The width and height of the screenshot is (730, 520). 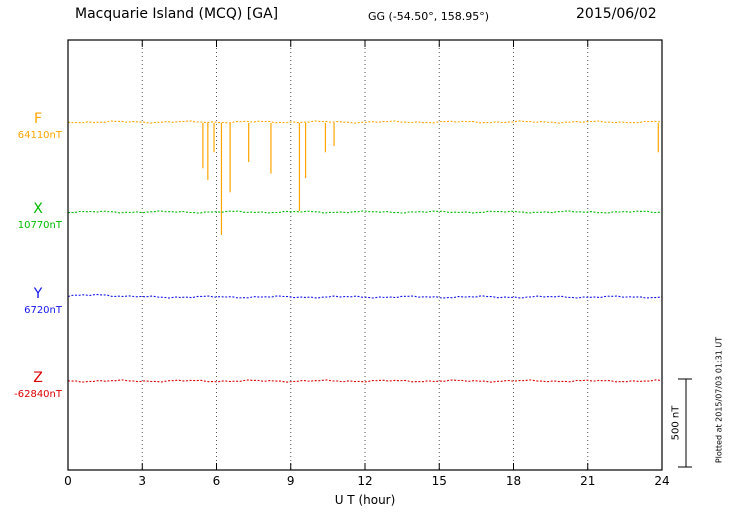 I want to click on x-tick-label: 0, so click(x=68, y=481).